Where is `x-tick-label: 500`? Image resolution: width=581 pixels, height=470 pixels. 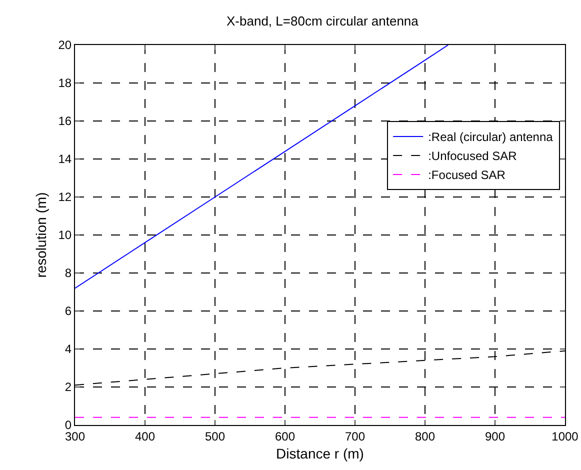 x-tick-label: 500 is located at coordinates (215, 436).